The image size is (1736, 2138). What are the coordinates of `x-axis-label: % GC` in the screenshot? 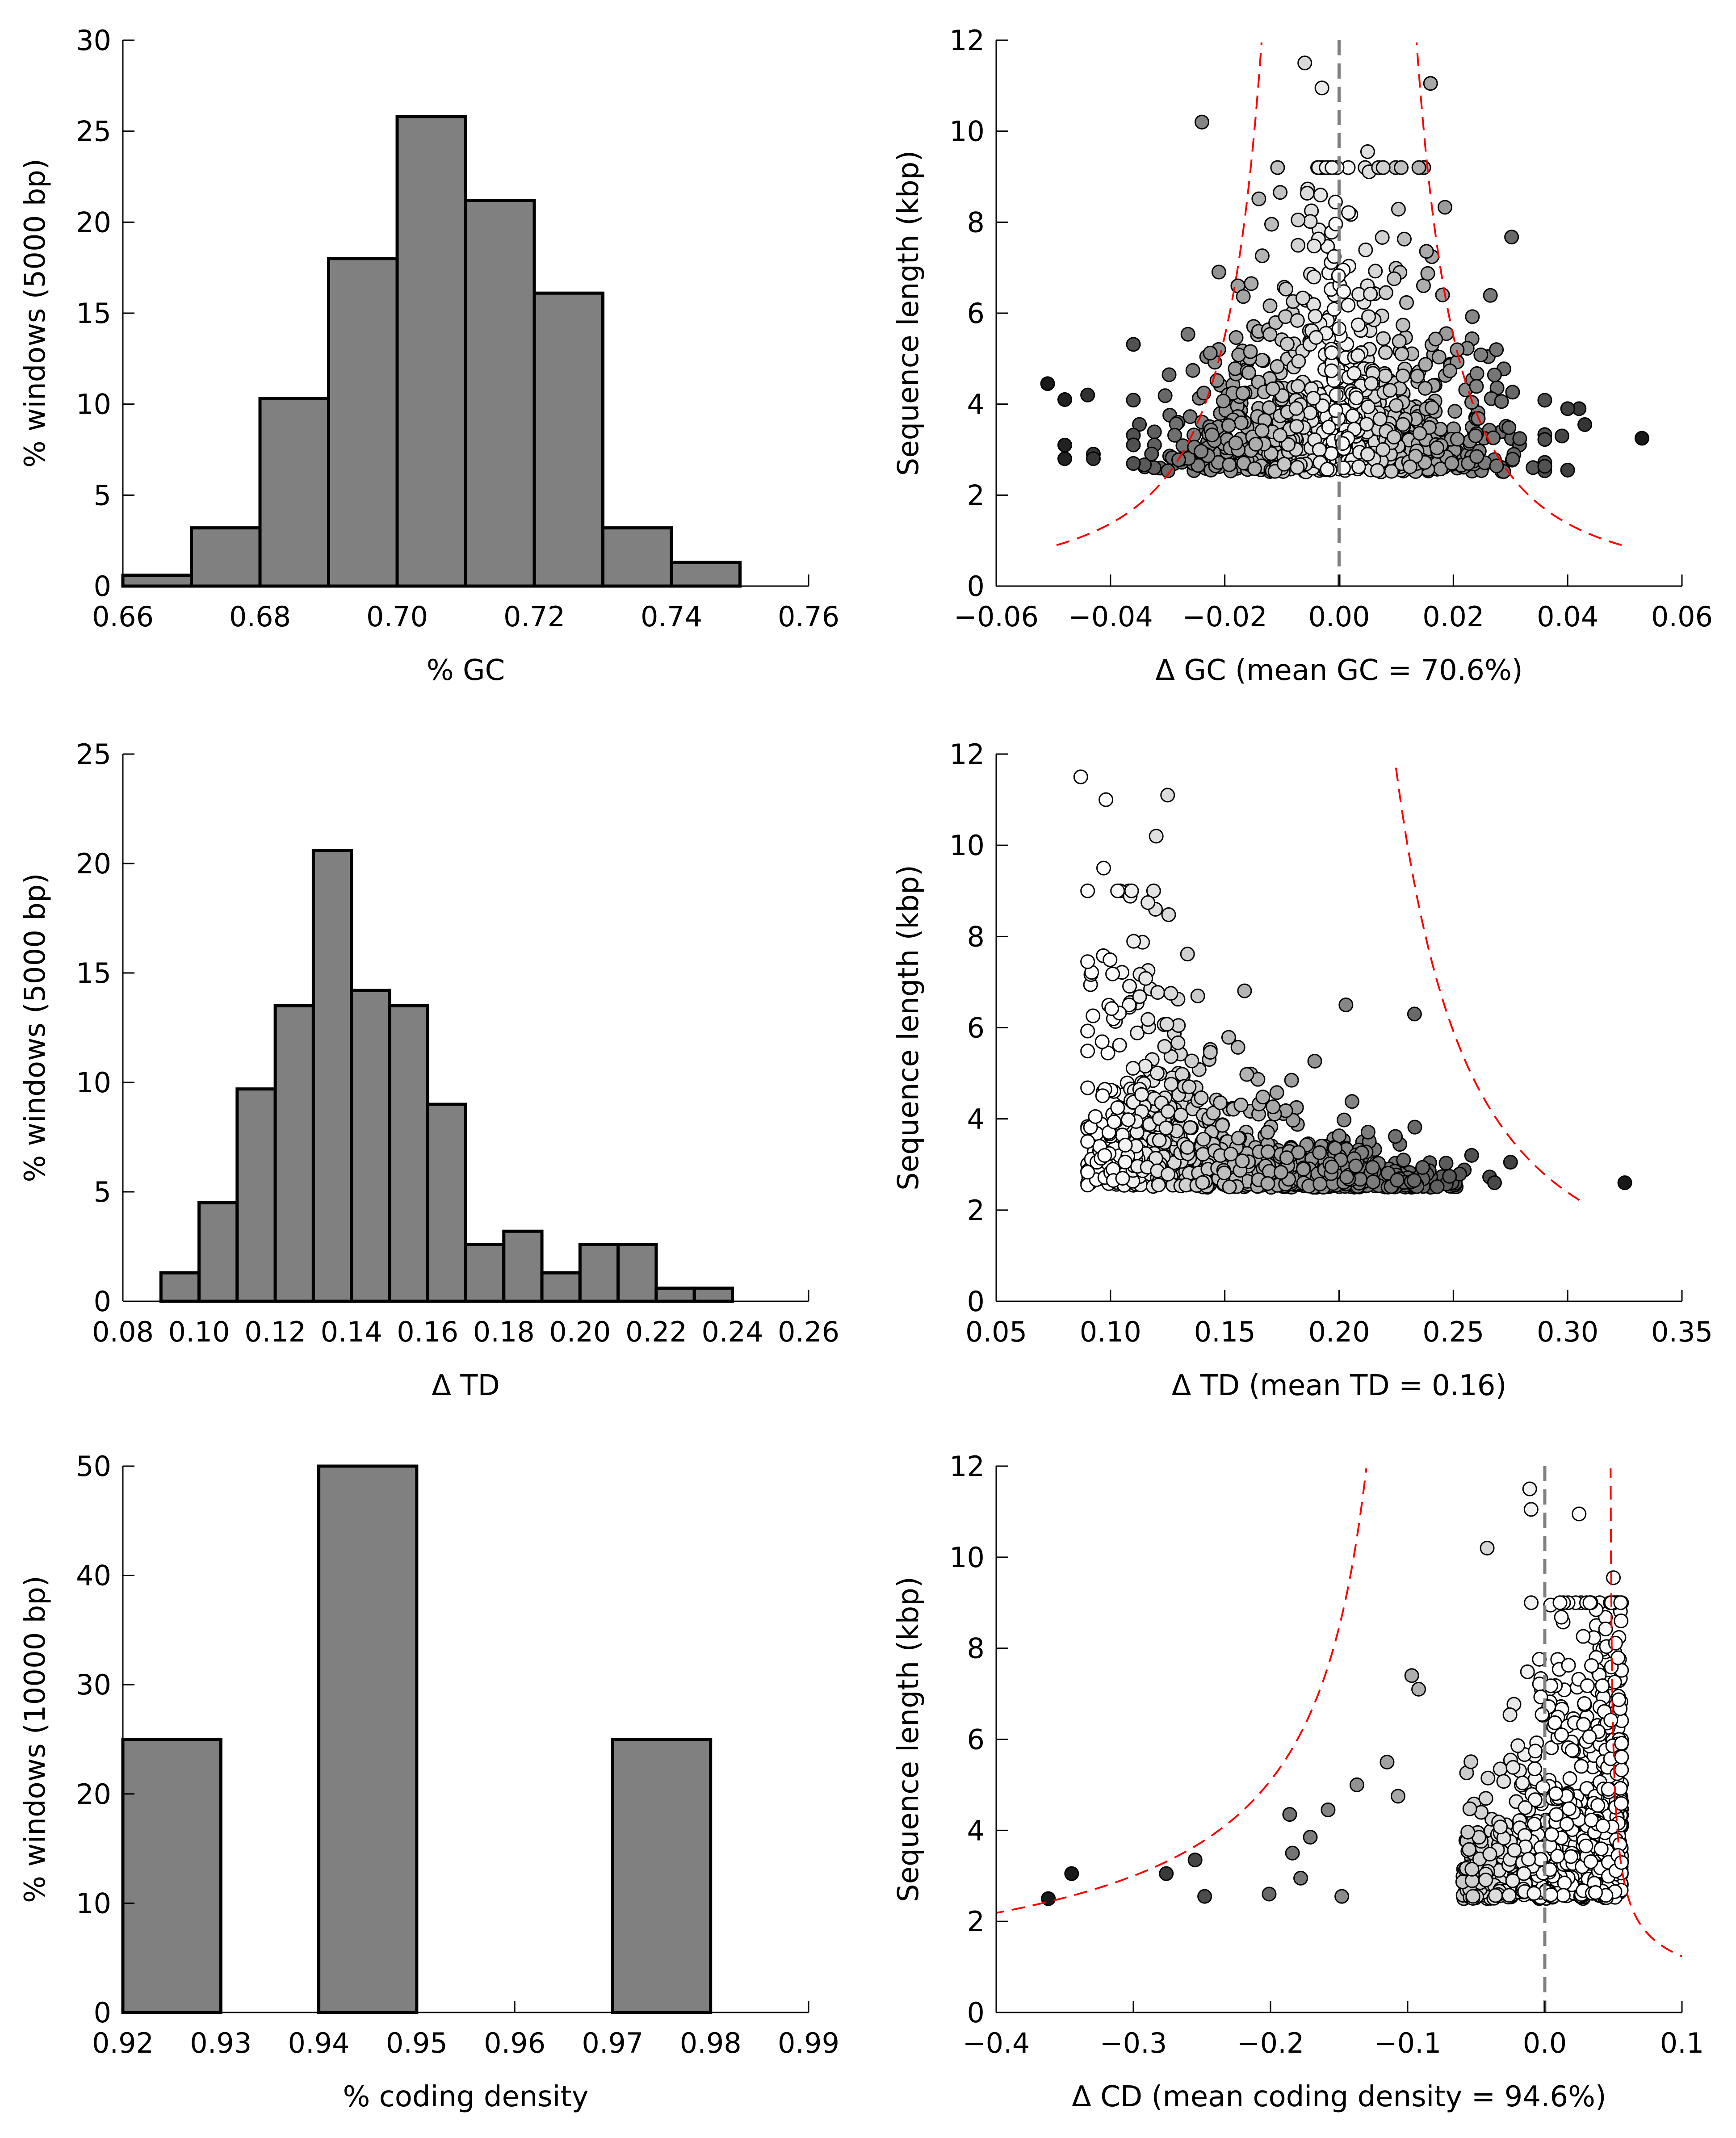 It's located at (466, 671).